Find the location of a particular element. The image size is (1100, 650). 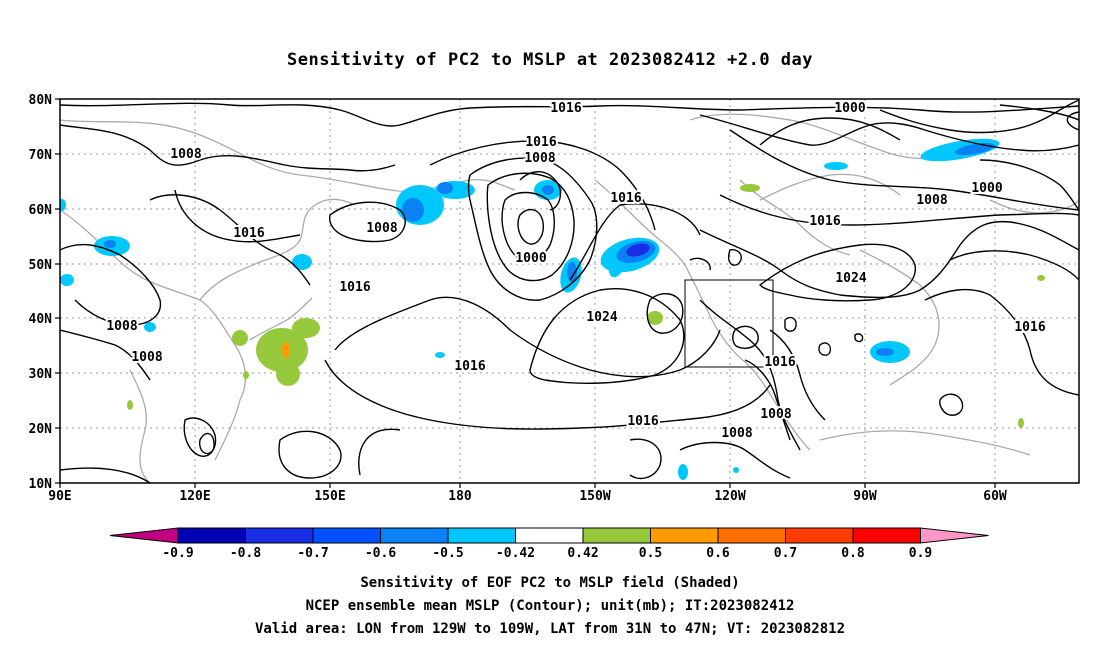

colorbar-tick-label: -0.9 is located at coordinates (177, 553).